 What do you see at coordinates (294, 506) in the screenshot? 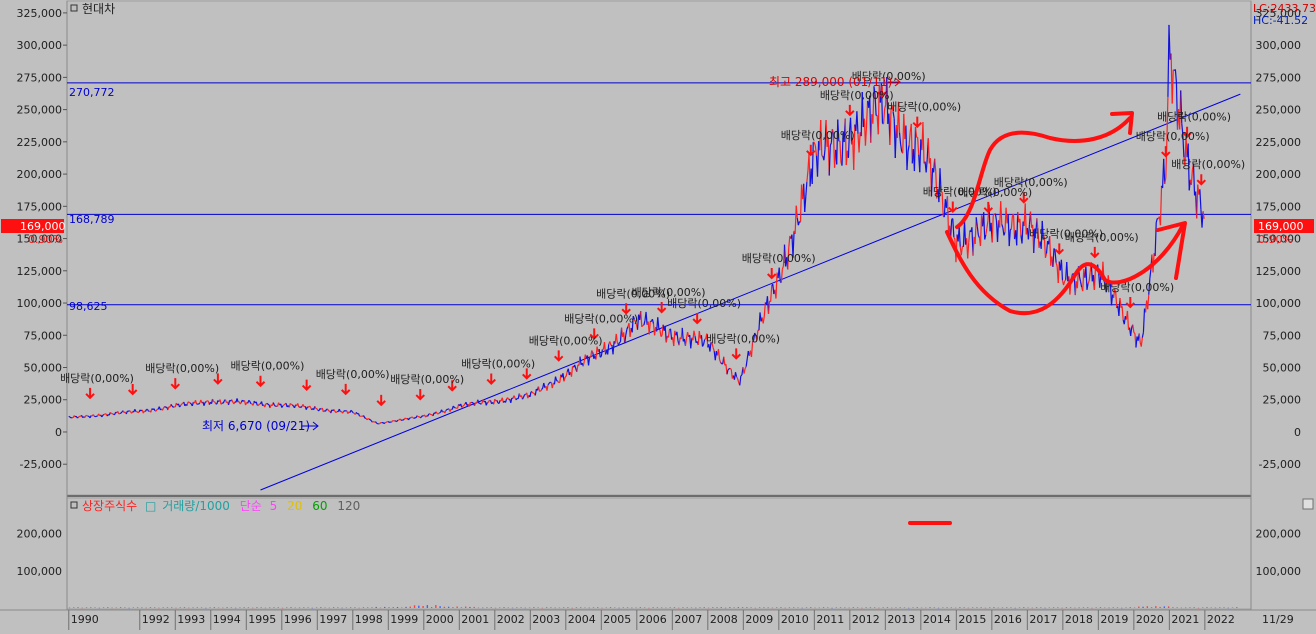
I see `legend-ma20: 20` at bounding box center [294, 506].